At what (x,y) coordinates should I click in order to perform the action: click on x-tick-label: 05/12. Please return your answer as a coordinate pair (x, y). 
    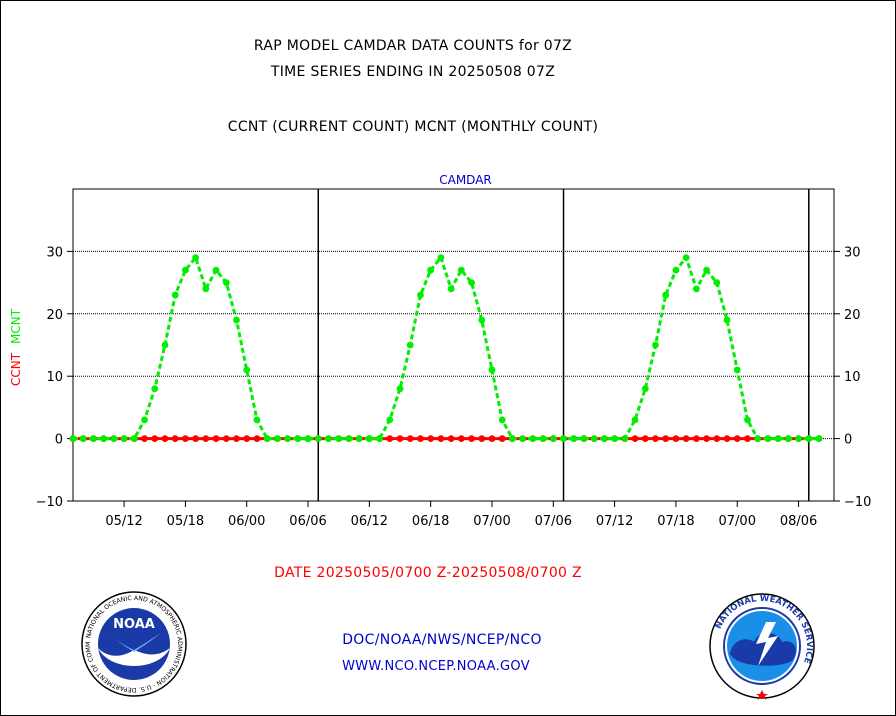
    Looking at the image, I should click on (123, 521).